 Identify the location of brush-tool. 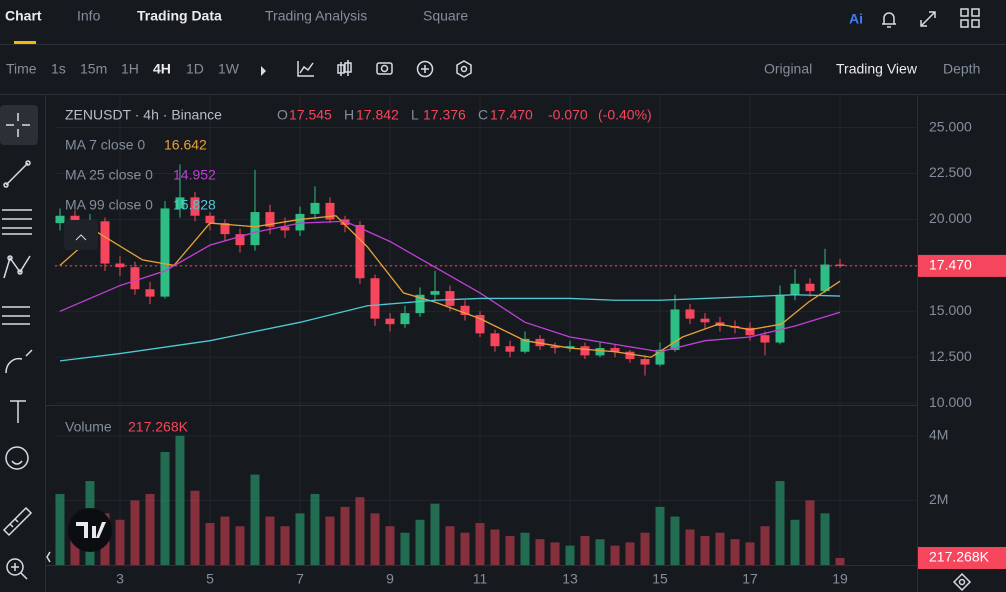
(19, 361).